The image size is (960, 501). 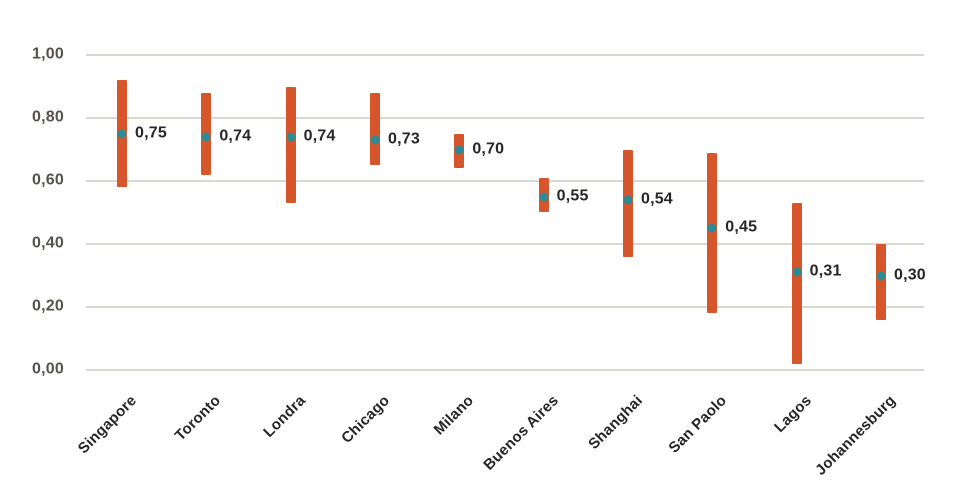 I want to click on y-tick-label: 0,40, so click(x=48, y=243).